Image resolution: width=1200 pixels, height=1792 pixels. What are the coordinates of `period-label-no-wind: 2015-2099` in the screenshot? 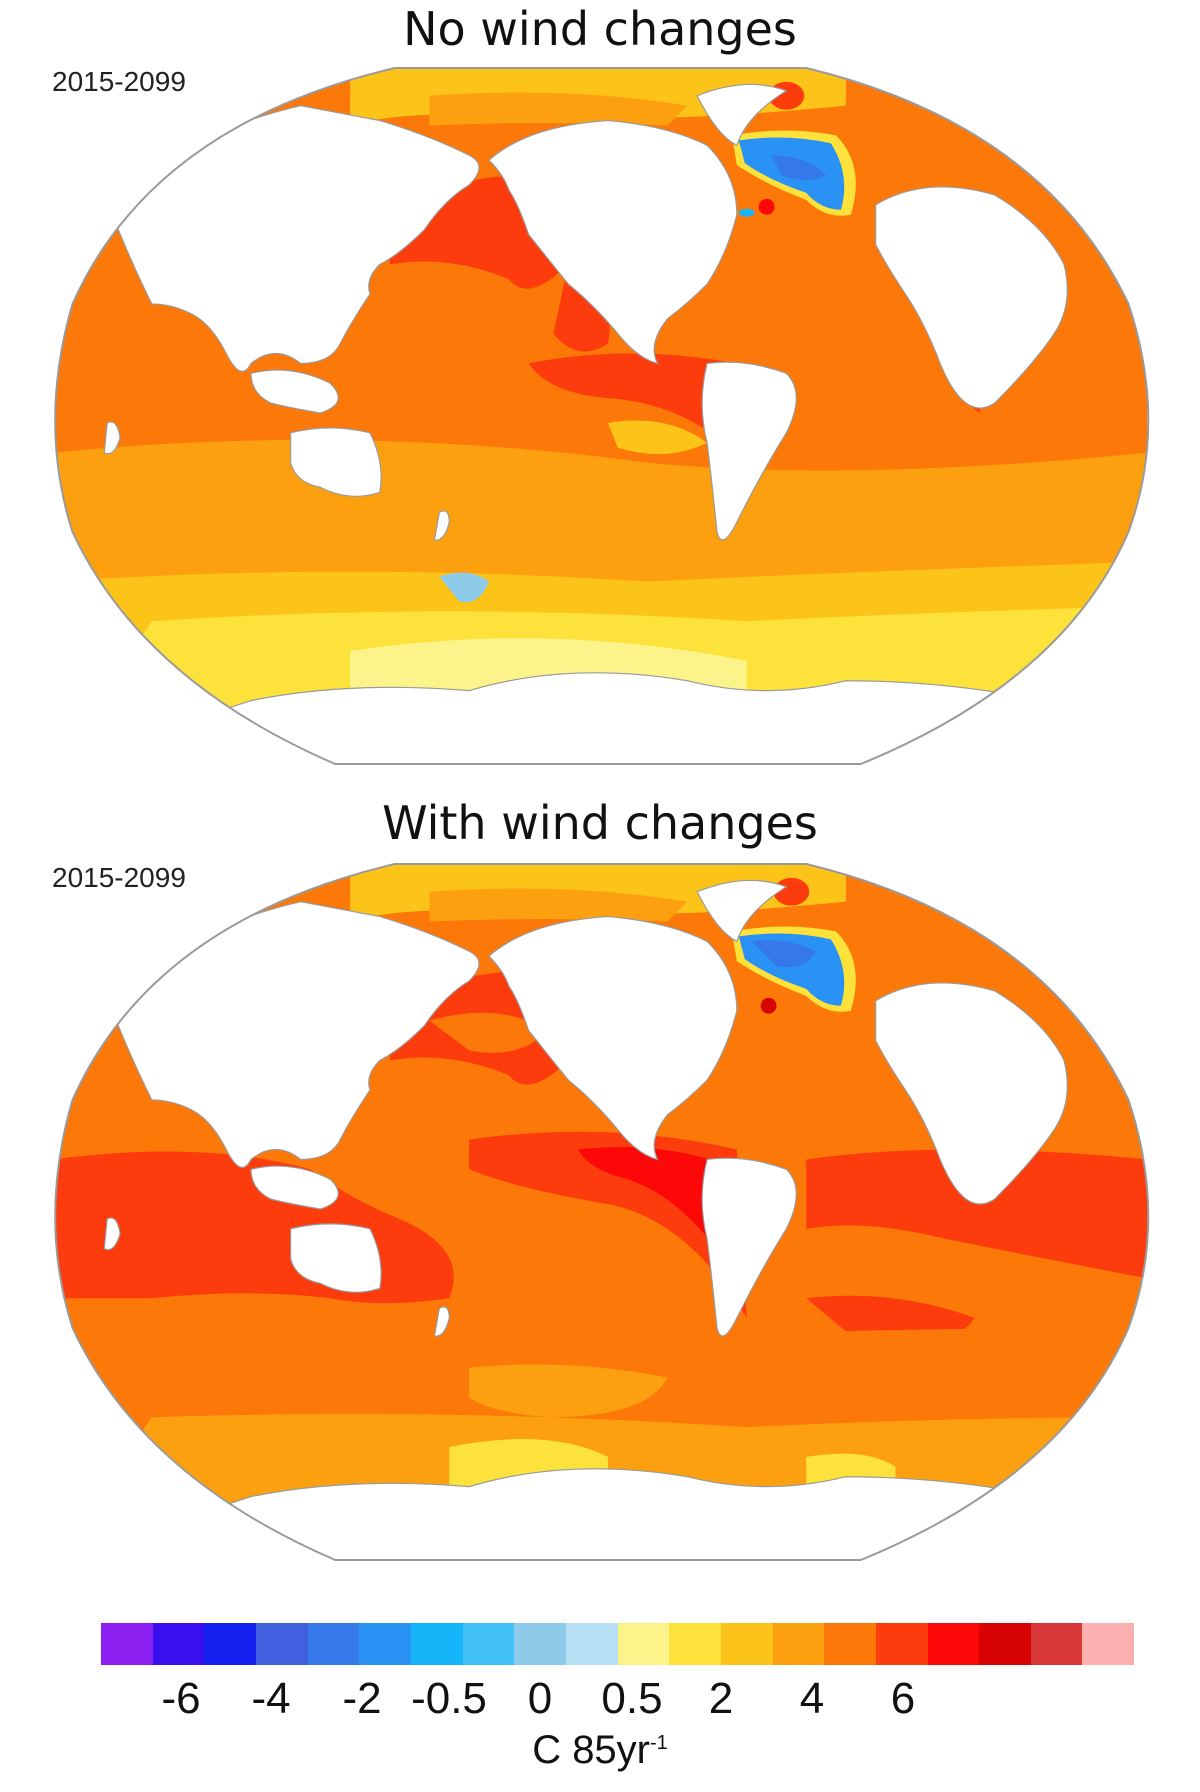 It's located at (119, 81).